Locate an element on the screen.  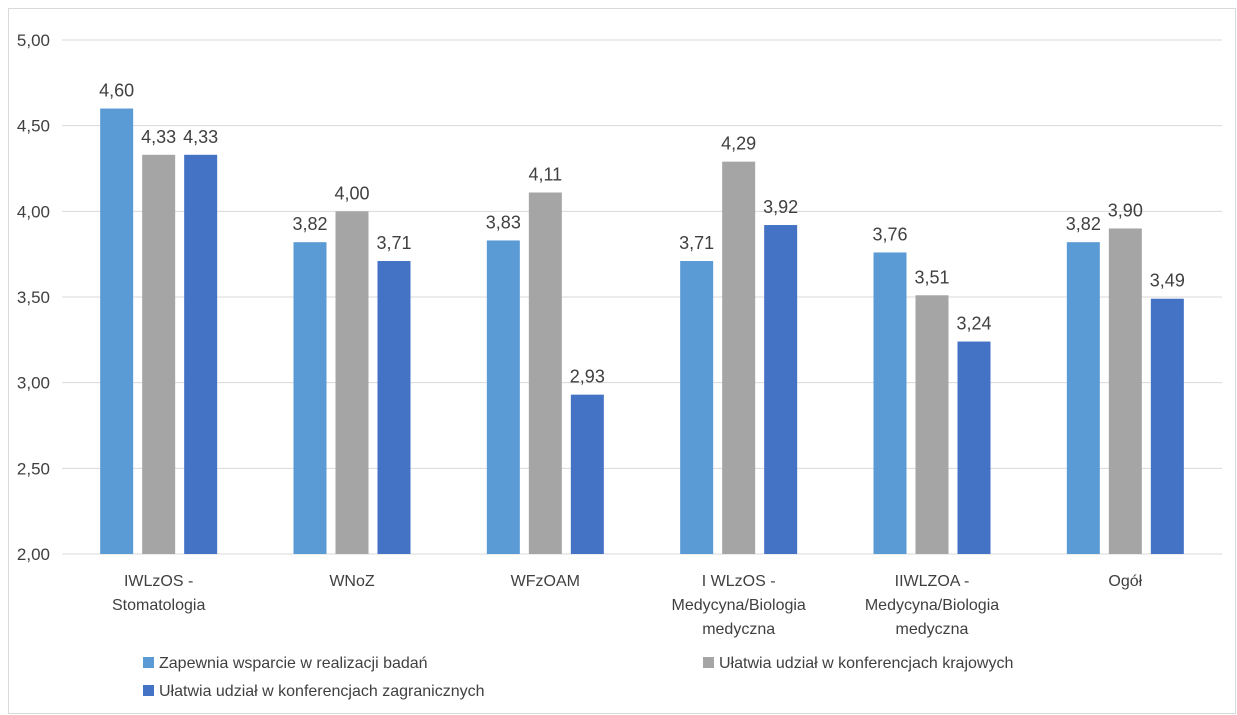
legend-label: Ułatwia udział w konferencjach krajowych is located at coordinates (866, 663).